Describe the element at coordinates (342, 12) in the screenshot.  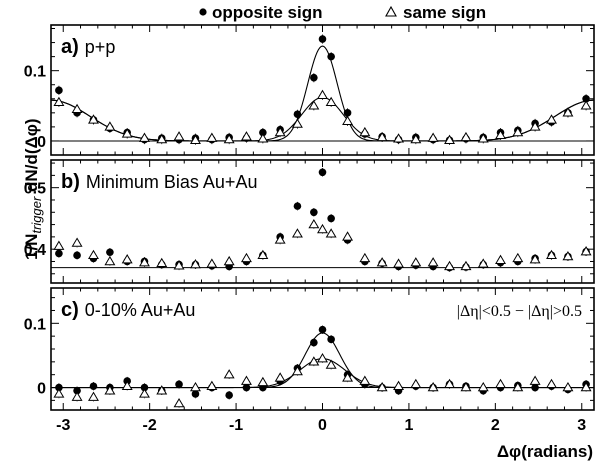
I see `legend: opposite sign same sign` at that location.